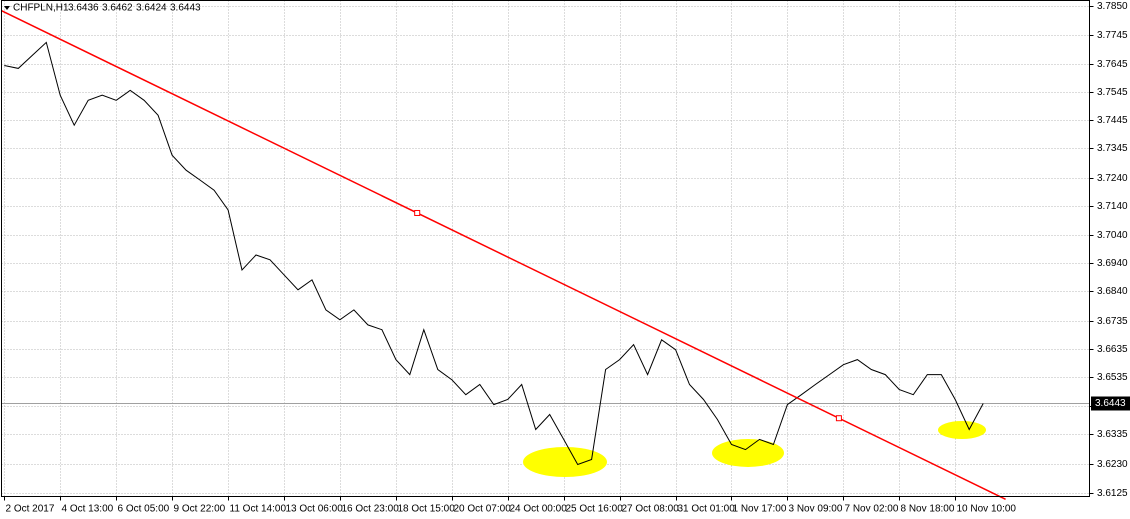  I want to click on x-tick-label: 13 Oct 06:00, so click(315, 509).